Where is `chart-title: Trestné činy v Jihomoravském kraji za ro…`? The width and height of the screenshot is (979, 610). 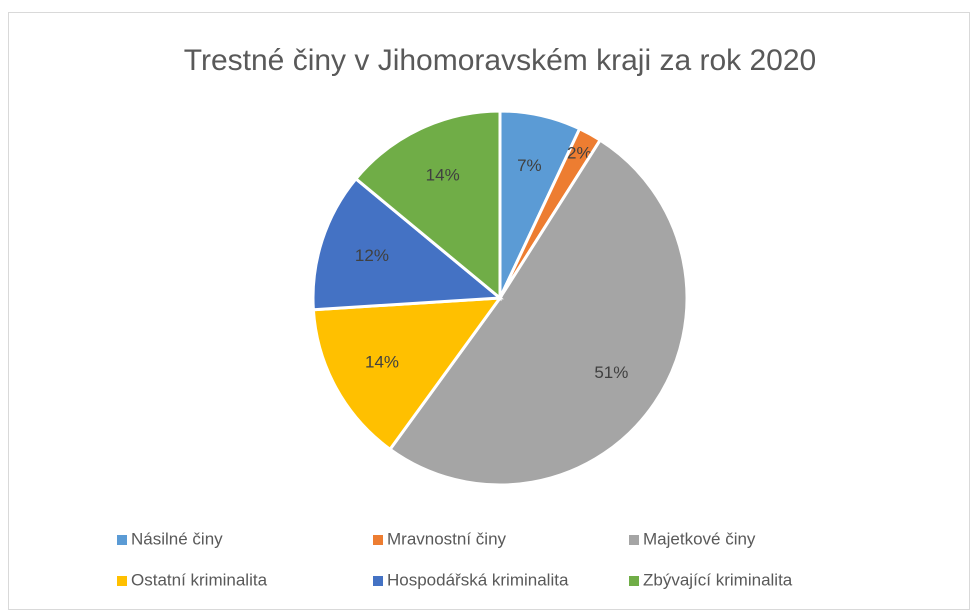 chart-title: Trestné činy v Jihomoravském kraji za ro… is located at coordinates (500, 60).